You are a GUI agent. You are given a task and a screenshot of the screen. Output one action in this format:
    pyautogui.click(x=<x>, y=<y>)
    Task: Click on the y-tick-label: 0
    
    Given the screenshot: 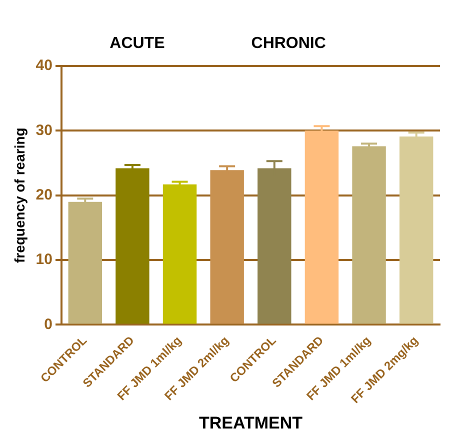 What is the action you would take?
    pyautogui.click(x=48, y=324)
    